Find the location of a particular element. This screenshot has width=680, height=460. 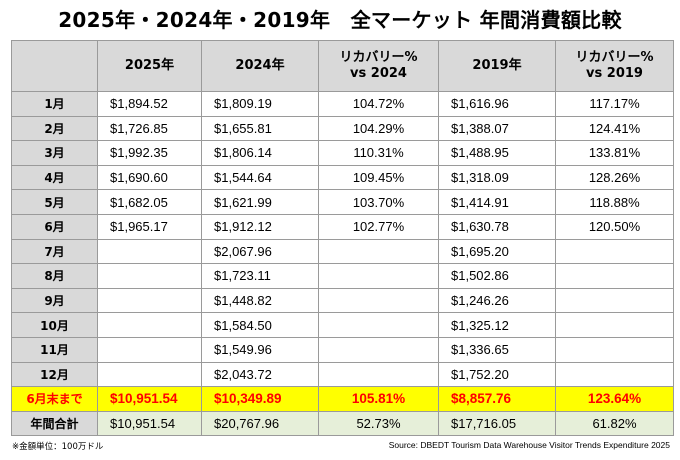

header-recovery-vs-2019: リカバリー% vs 2019 is located at coordinates (614, 66).